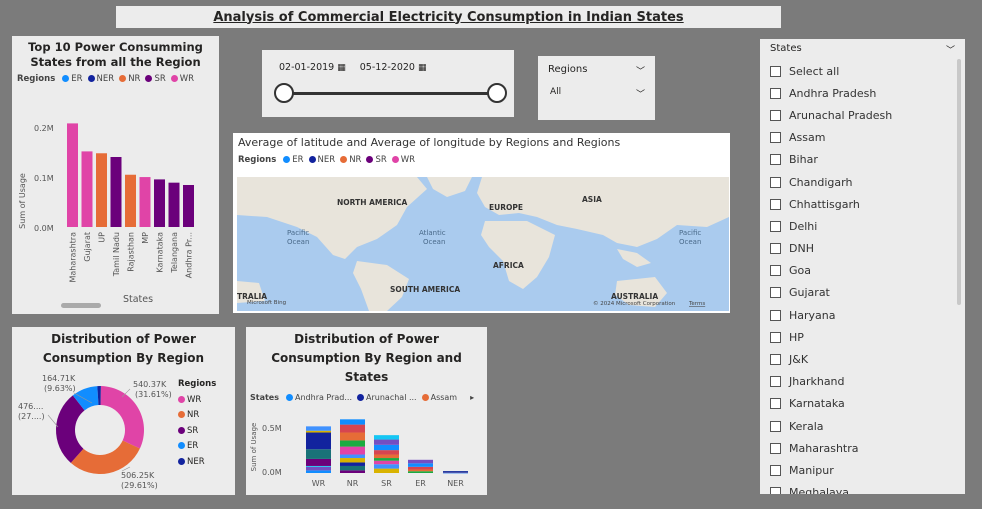  Describe the element at coordinates (188, 206) in the screenshot. I see `bar-andhra-pr-` at that location.